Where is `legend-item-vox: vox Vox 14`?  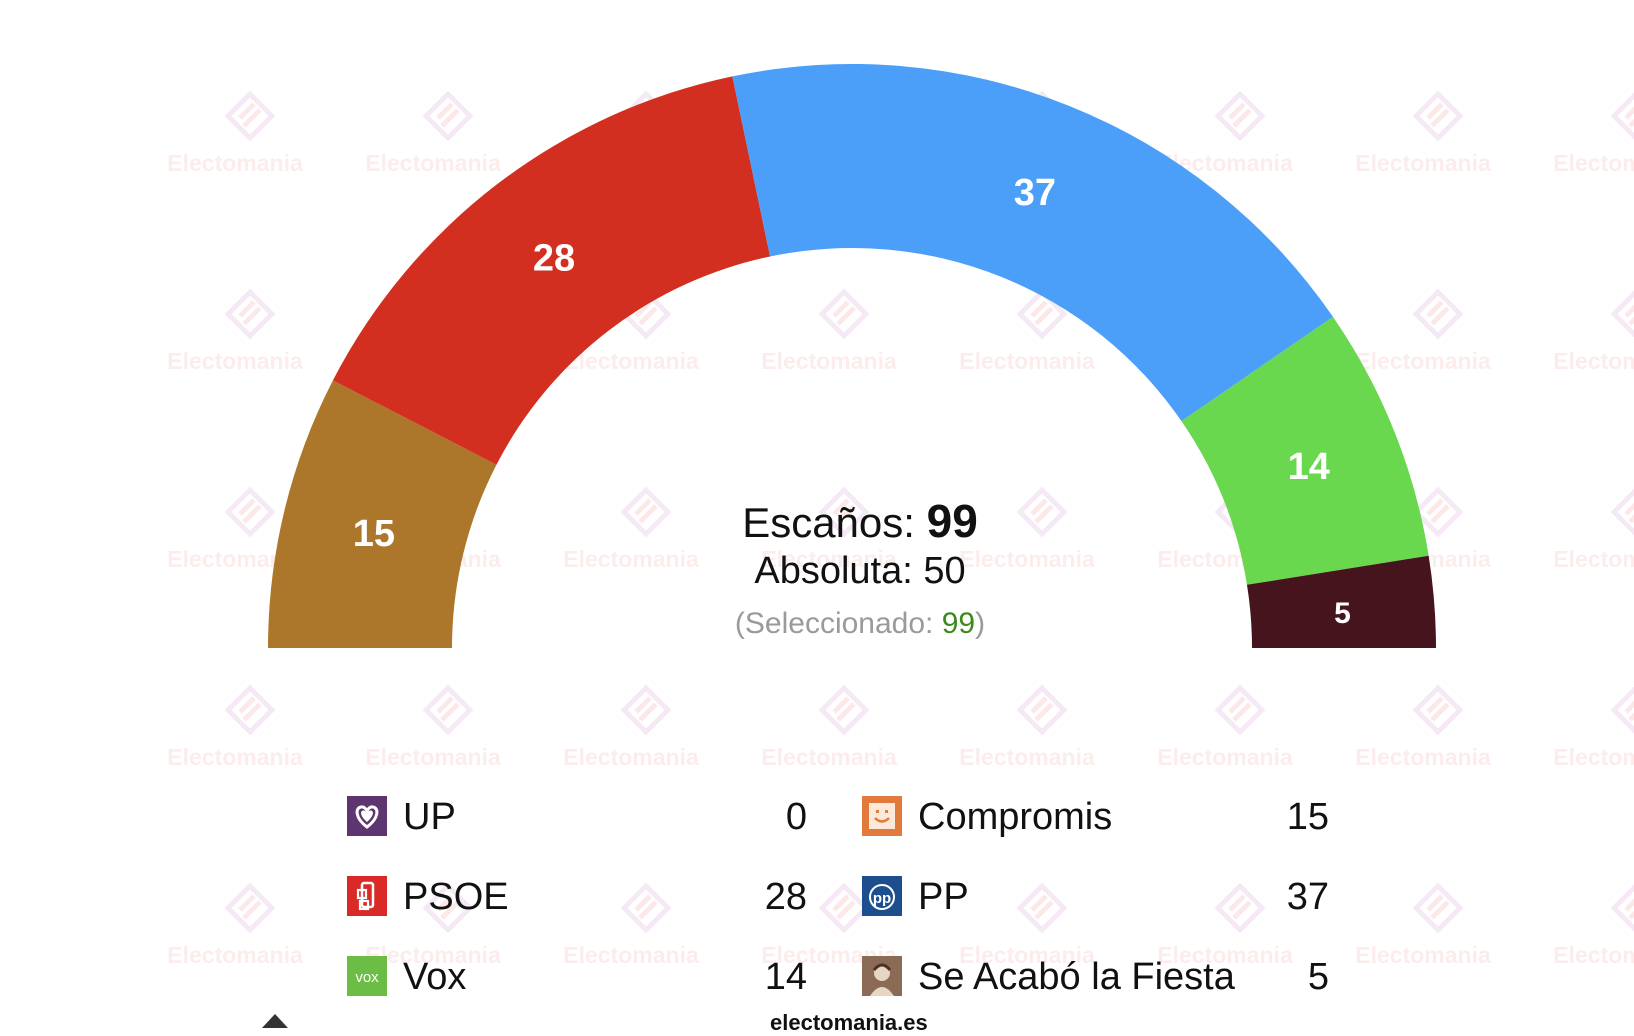 legend-item-vox: vox Vox 14 is located at coordinates (577, 979).